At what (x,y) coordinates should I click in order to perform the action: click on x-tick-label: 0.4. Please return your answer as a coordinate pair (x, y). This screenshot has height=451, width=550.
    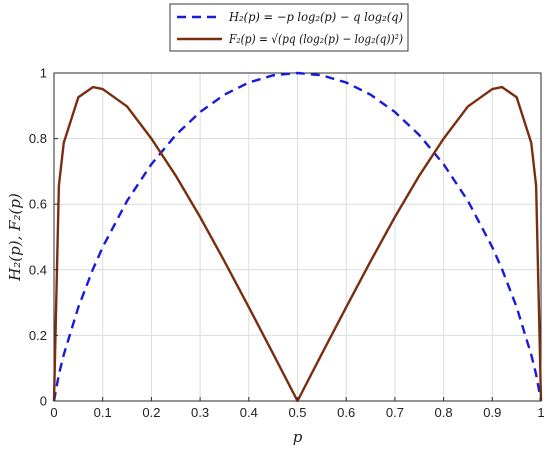
    Looking at the image, I should click on (249, 412).